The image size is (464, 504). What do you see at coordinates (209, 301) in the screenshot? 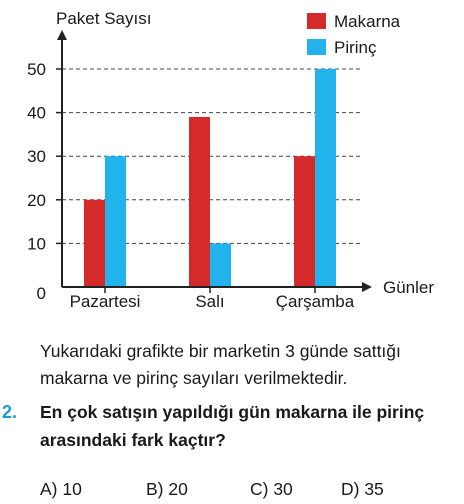
I see `x-tick-label: Salı` at bounding box center [209, 301].